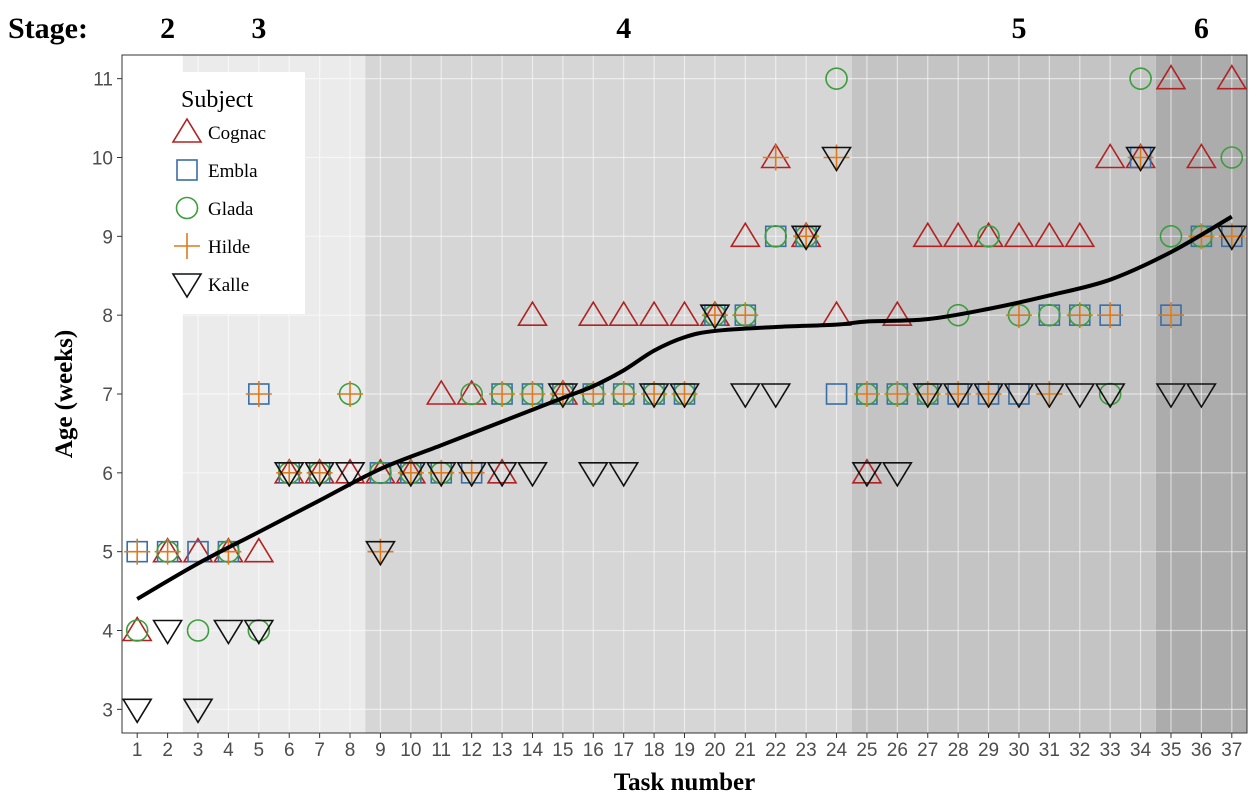 This screenshot has height=797, width=1250. I want to click on y-tick-label: 6, so click(107, 474).